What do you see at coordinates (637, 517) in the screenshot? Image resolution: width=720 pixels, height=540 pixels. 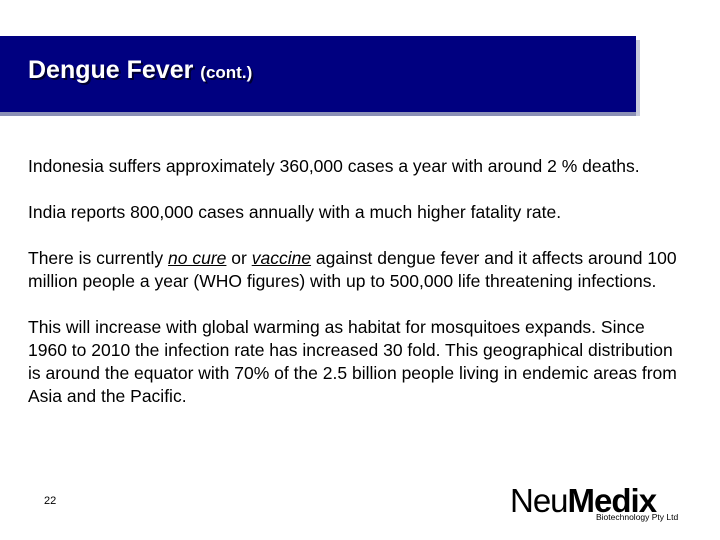 I see `logo-tagline: Biotechnology Pty Ltd` at bounding box center [637, 517].